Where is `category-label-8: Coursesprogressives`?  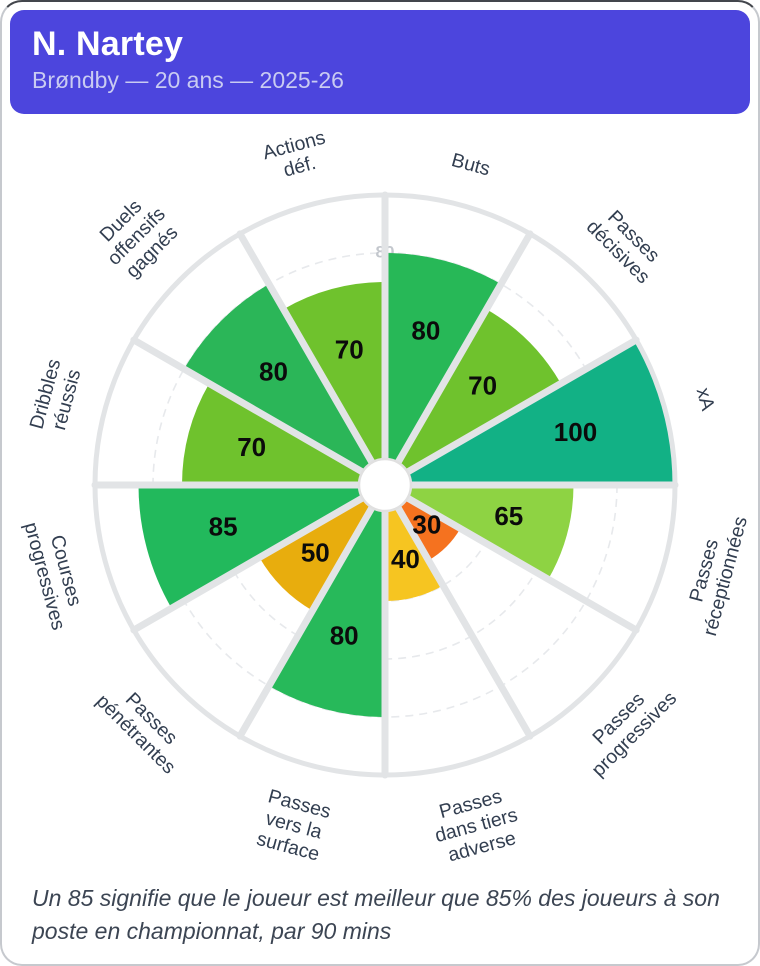
category-label-8: Coursesprogressives is located at coordinates (55, 573).